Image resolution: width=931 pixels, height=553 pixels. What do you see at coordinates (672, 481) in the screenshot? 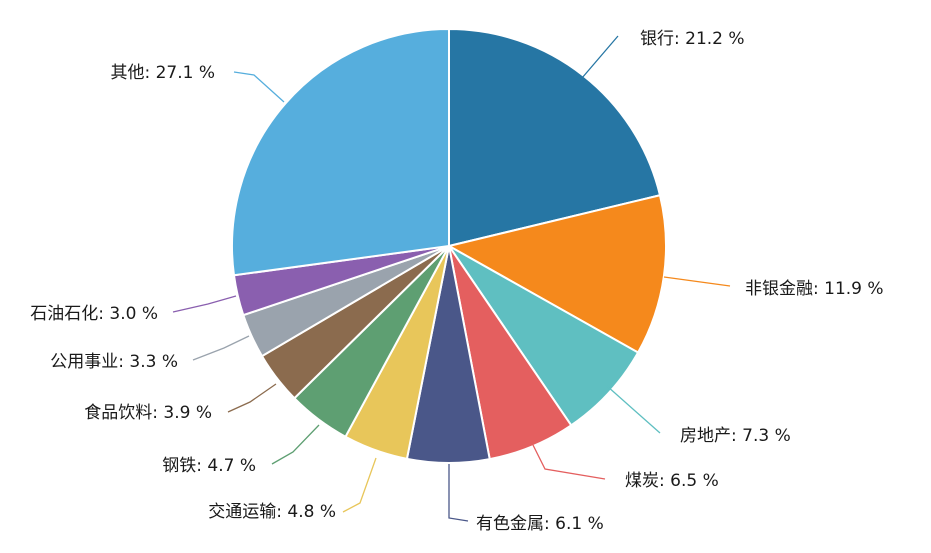
I see `slice-label-4: 煤炭: 6.5 %` at bounding box center [672, 481].